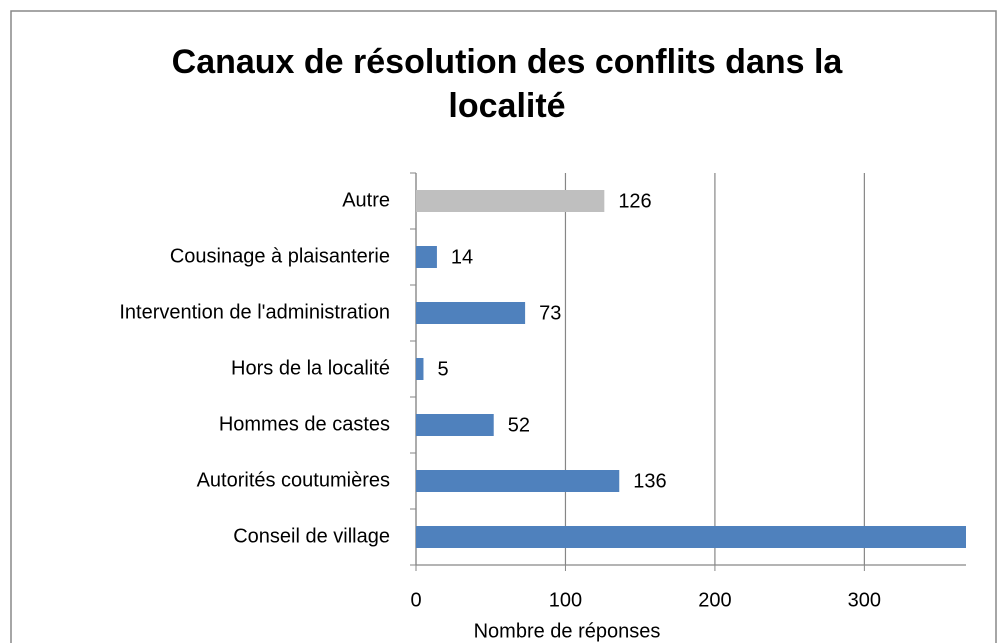  Describe the element at coordinates (311, 536) in the screenshot. I see `y-tick-label: Conseil de village` at that location.